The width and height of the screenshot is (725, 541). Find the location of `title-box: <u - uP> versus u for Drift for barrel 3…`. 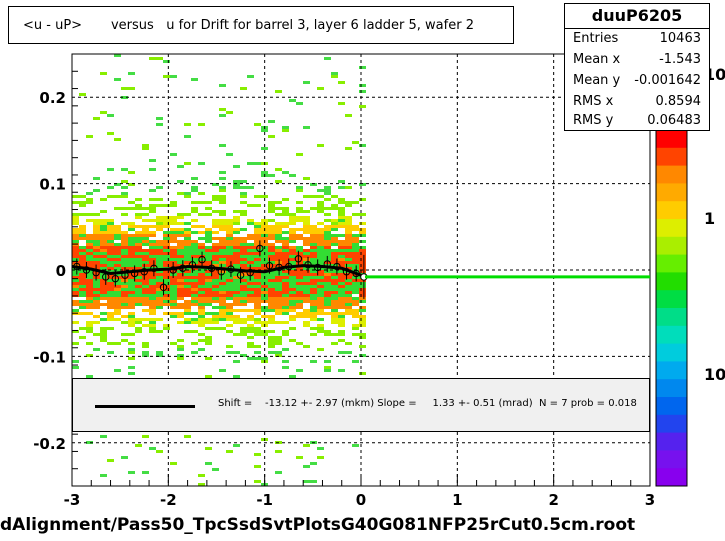

title-box: <u - uP> versus u for Drift for barrel 3… is located at coordinates (261, 25).